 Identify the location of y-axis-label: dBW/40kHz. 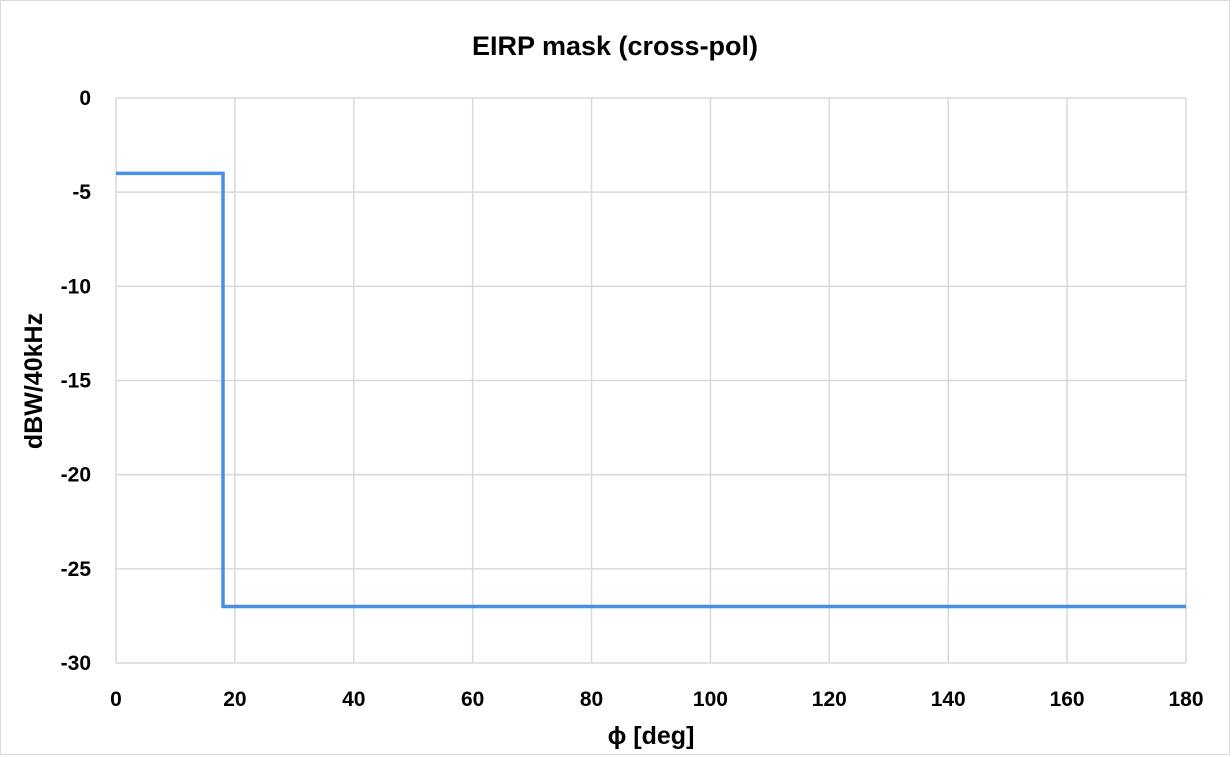
(34, 381).